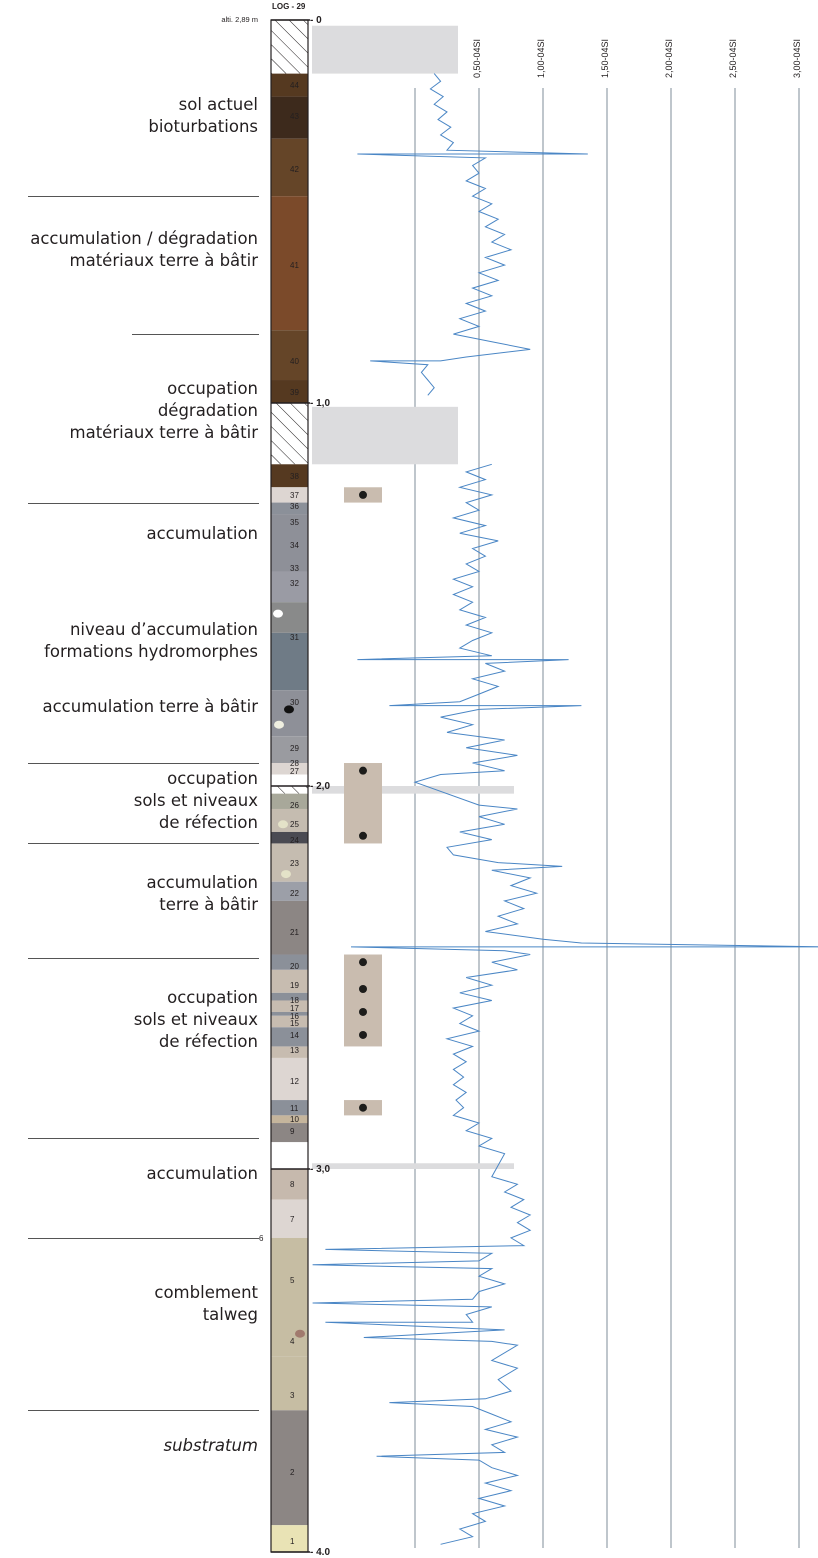 This screenshot has height=1558, width=818. Describe the element at coordinates (541, 58) in the screenshot. I see `x-tick-label: 1,00-04SI` at that location.